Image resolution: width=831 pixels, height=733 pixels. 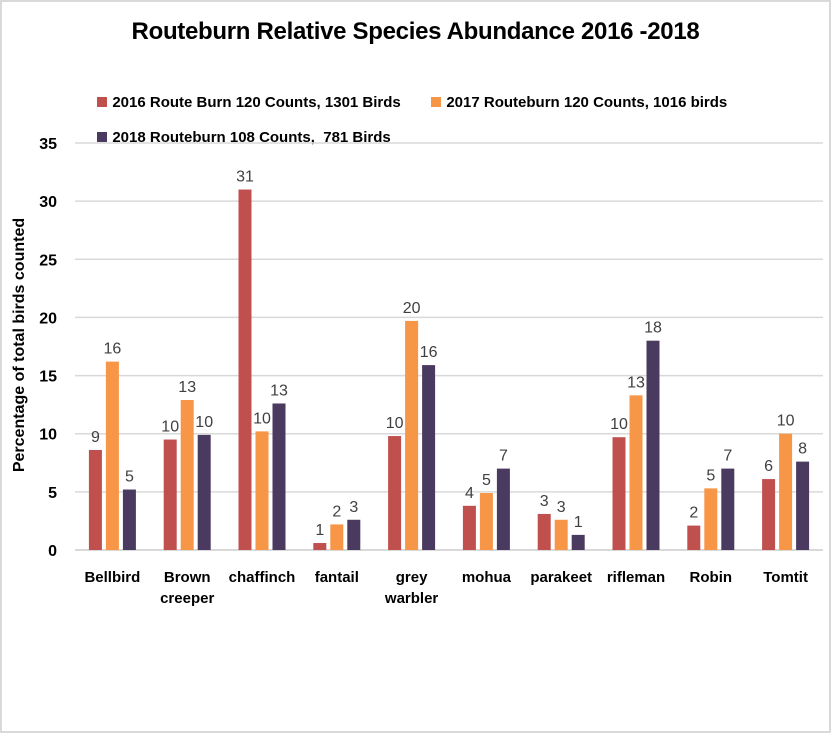 What do you see at coordinates (95, 437) in the screenshot?
I see `data-label: 9` at bounding box center [95, 437].